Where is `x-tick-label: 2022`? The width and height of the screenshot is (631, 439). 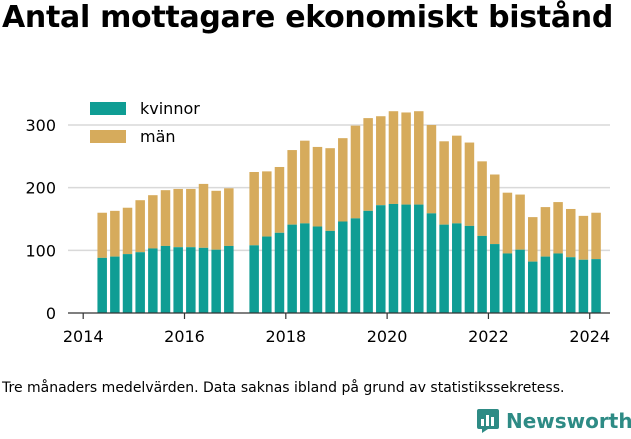
x-tick-label: 2022 is located at coordinates (488, 336).